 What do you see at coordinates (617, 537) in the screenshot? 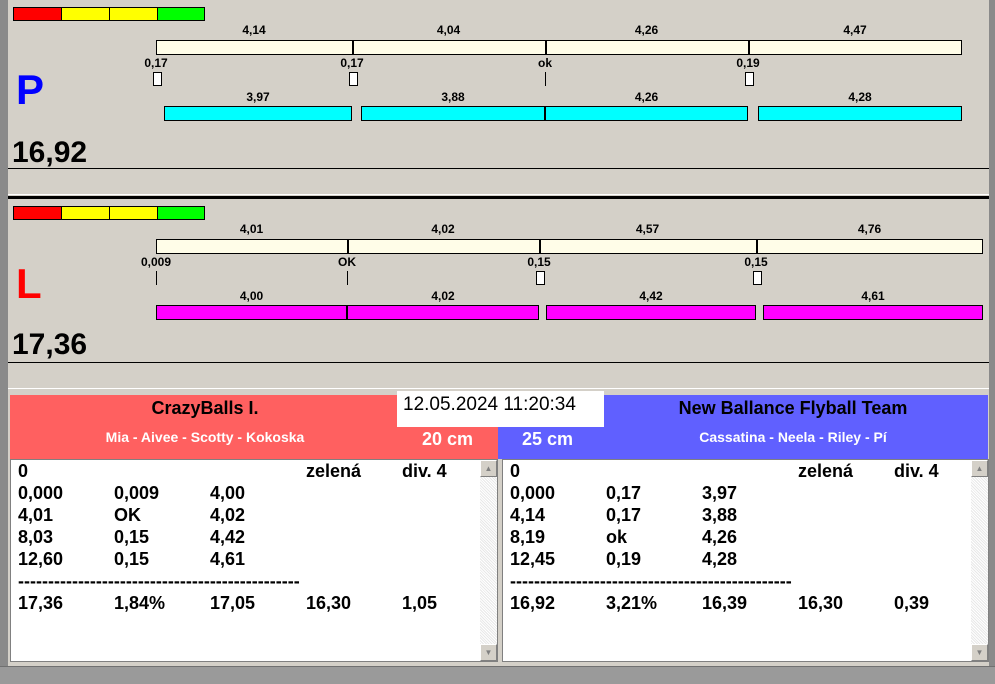
I see `list-cell: ok` at bounding box center [617, 537].